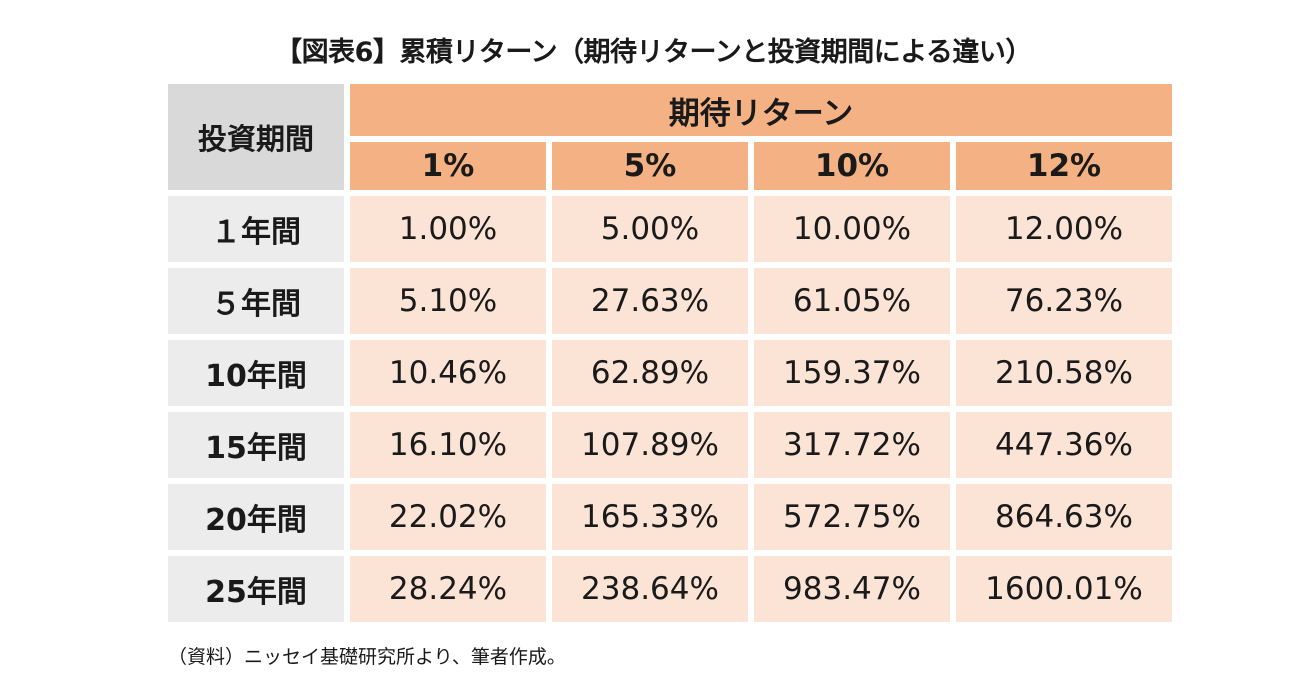 The height and width of the screenshot is (693, 1307). I want to click on rate-header-5: 5%, so click(650, 166).